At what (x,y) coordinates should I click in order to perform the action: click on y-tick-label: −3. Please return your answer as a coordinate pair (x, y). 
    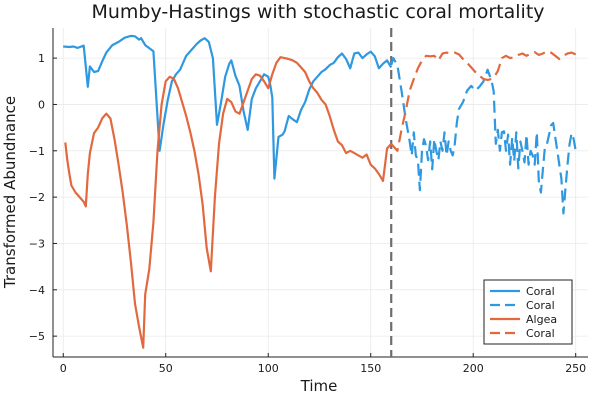
    Looking at the image, I should click on (37, 243).